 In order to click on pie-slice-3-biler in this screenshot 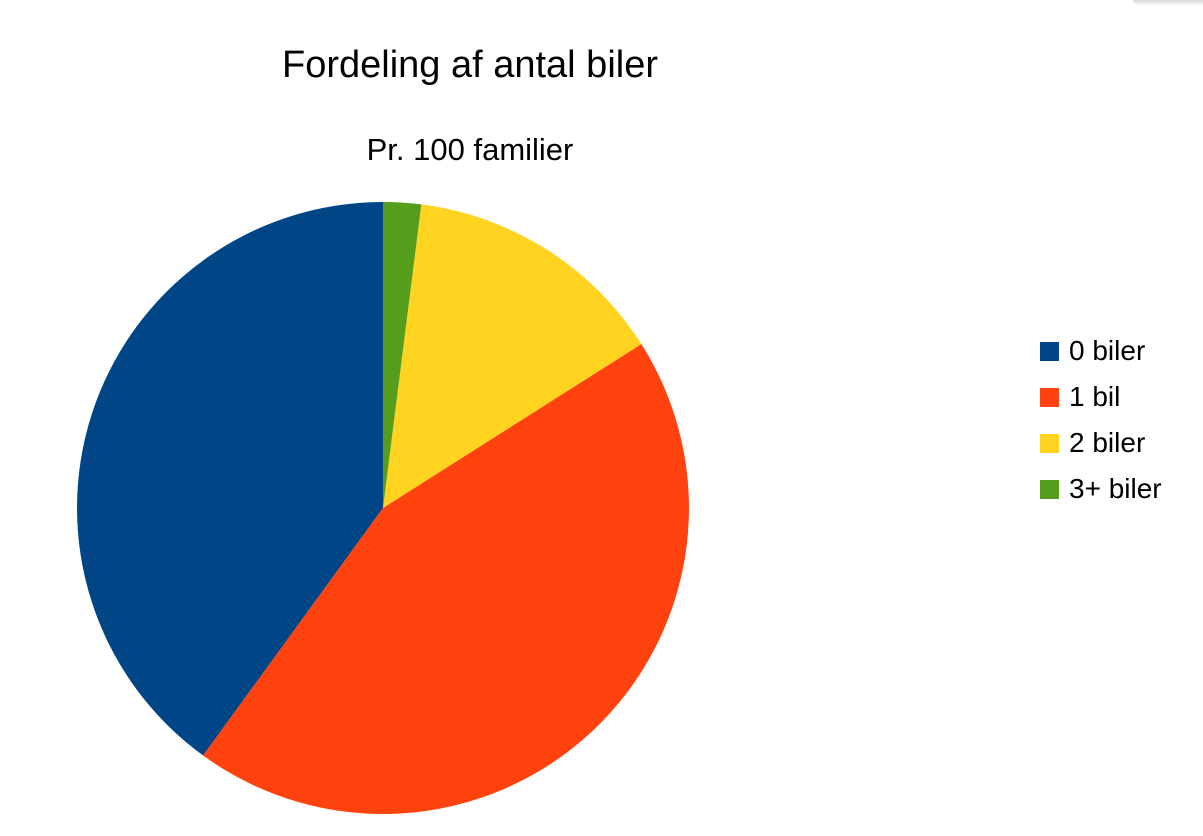, I will do `click(402, 355)`.